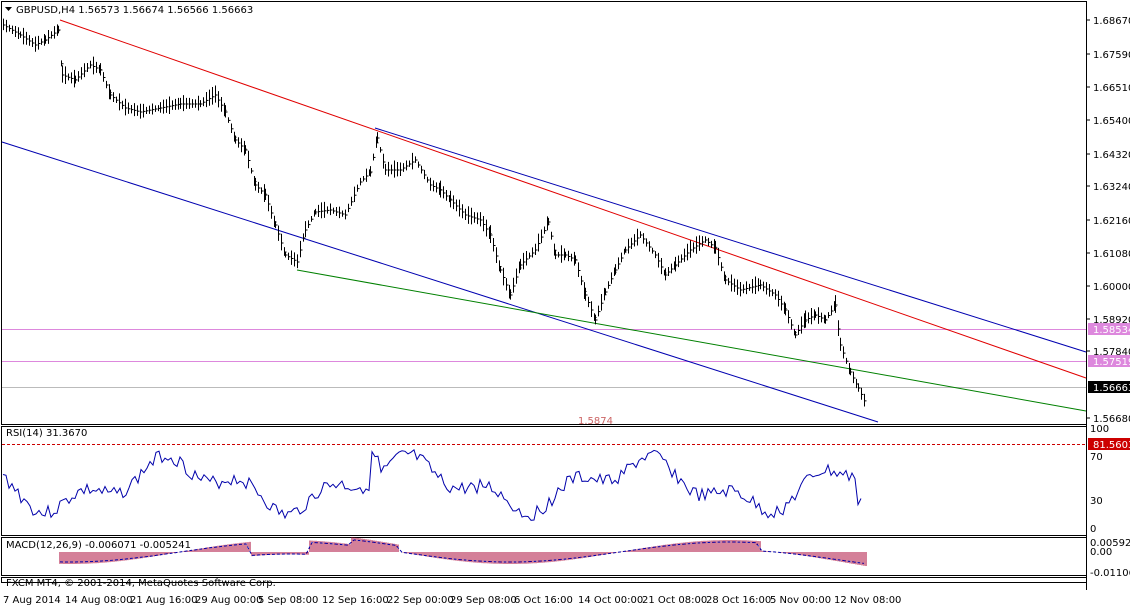 This screenshot has height=608, width=1130. I want to click on price-label: 1.61080, so click(1111, 254).